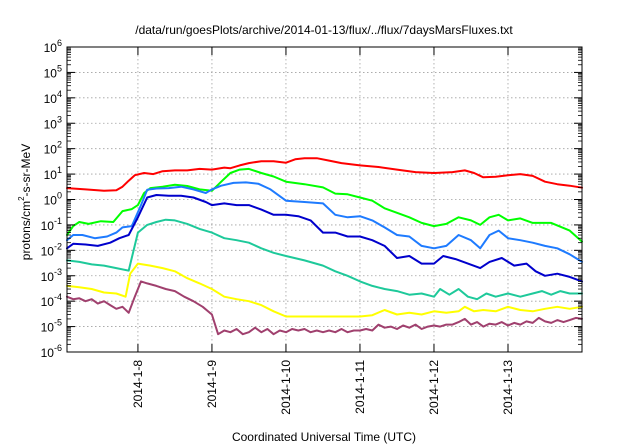 This screenshot has height=448, width=640. What do you see at coordinates (53, 173) in the screenshot?
I see `y-tick-label: 10¹` at bounding box center [53, 173].